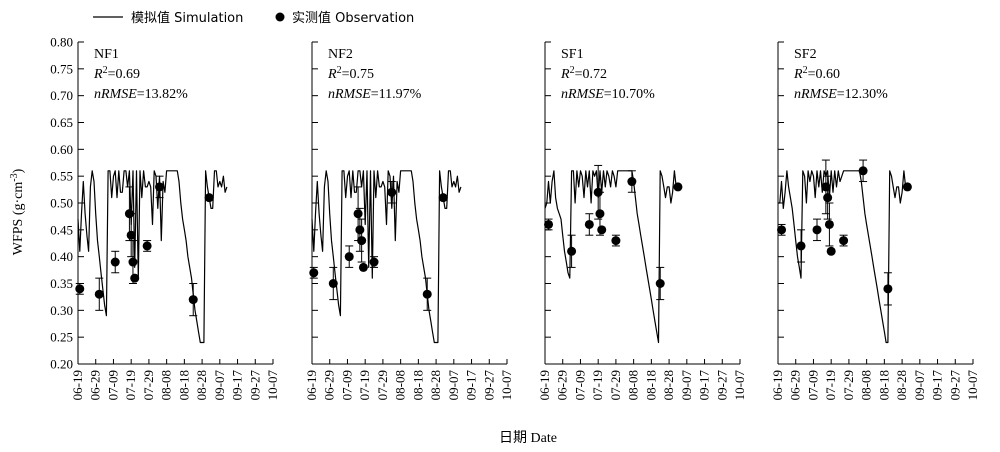 The height and width of the screenshot is (452, 1000). Describe the element at coordinates (61, 229) in the screenshot. I see `y-tick-label: 0.45` at that location.